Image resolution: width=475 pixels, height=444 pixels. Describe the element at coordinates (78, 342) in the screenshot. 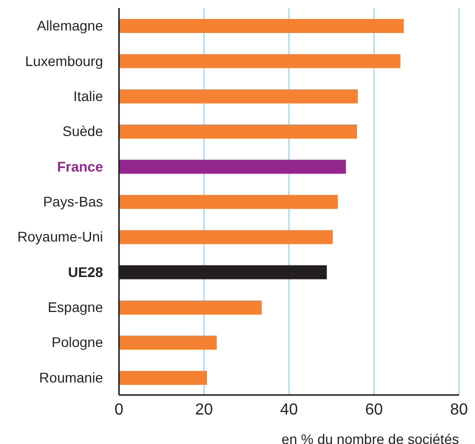

I see `y-tick-label: Pologne` at that location.